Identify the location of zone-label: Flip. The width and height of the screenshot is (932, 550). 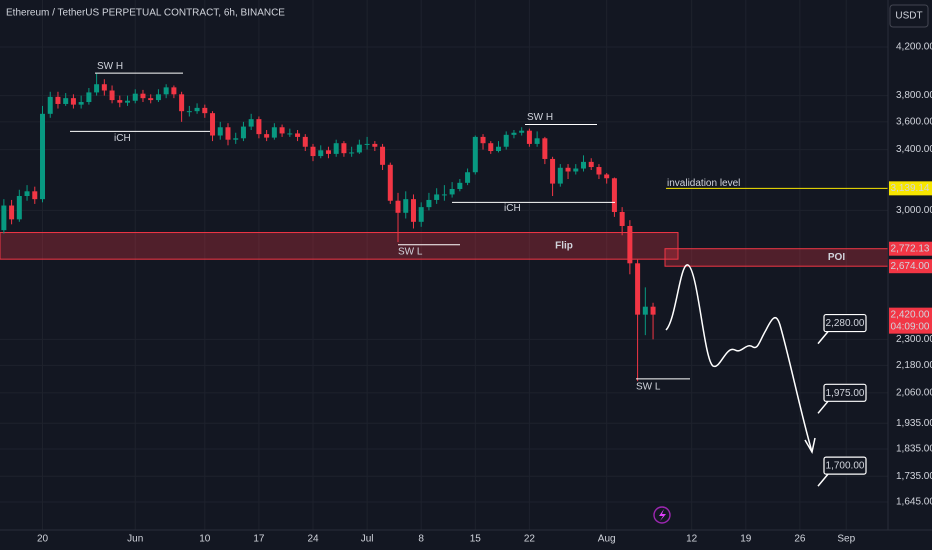
(564, 245).